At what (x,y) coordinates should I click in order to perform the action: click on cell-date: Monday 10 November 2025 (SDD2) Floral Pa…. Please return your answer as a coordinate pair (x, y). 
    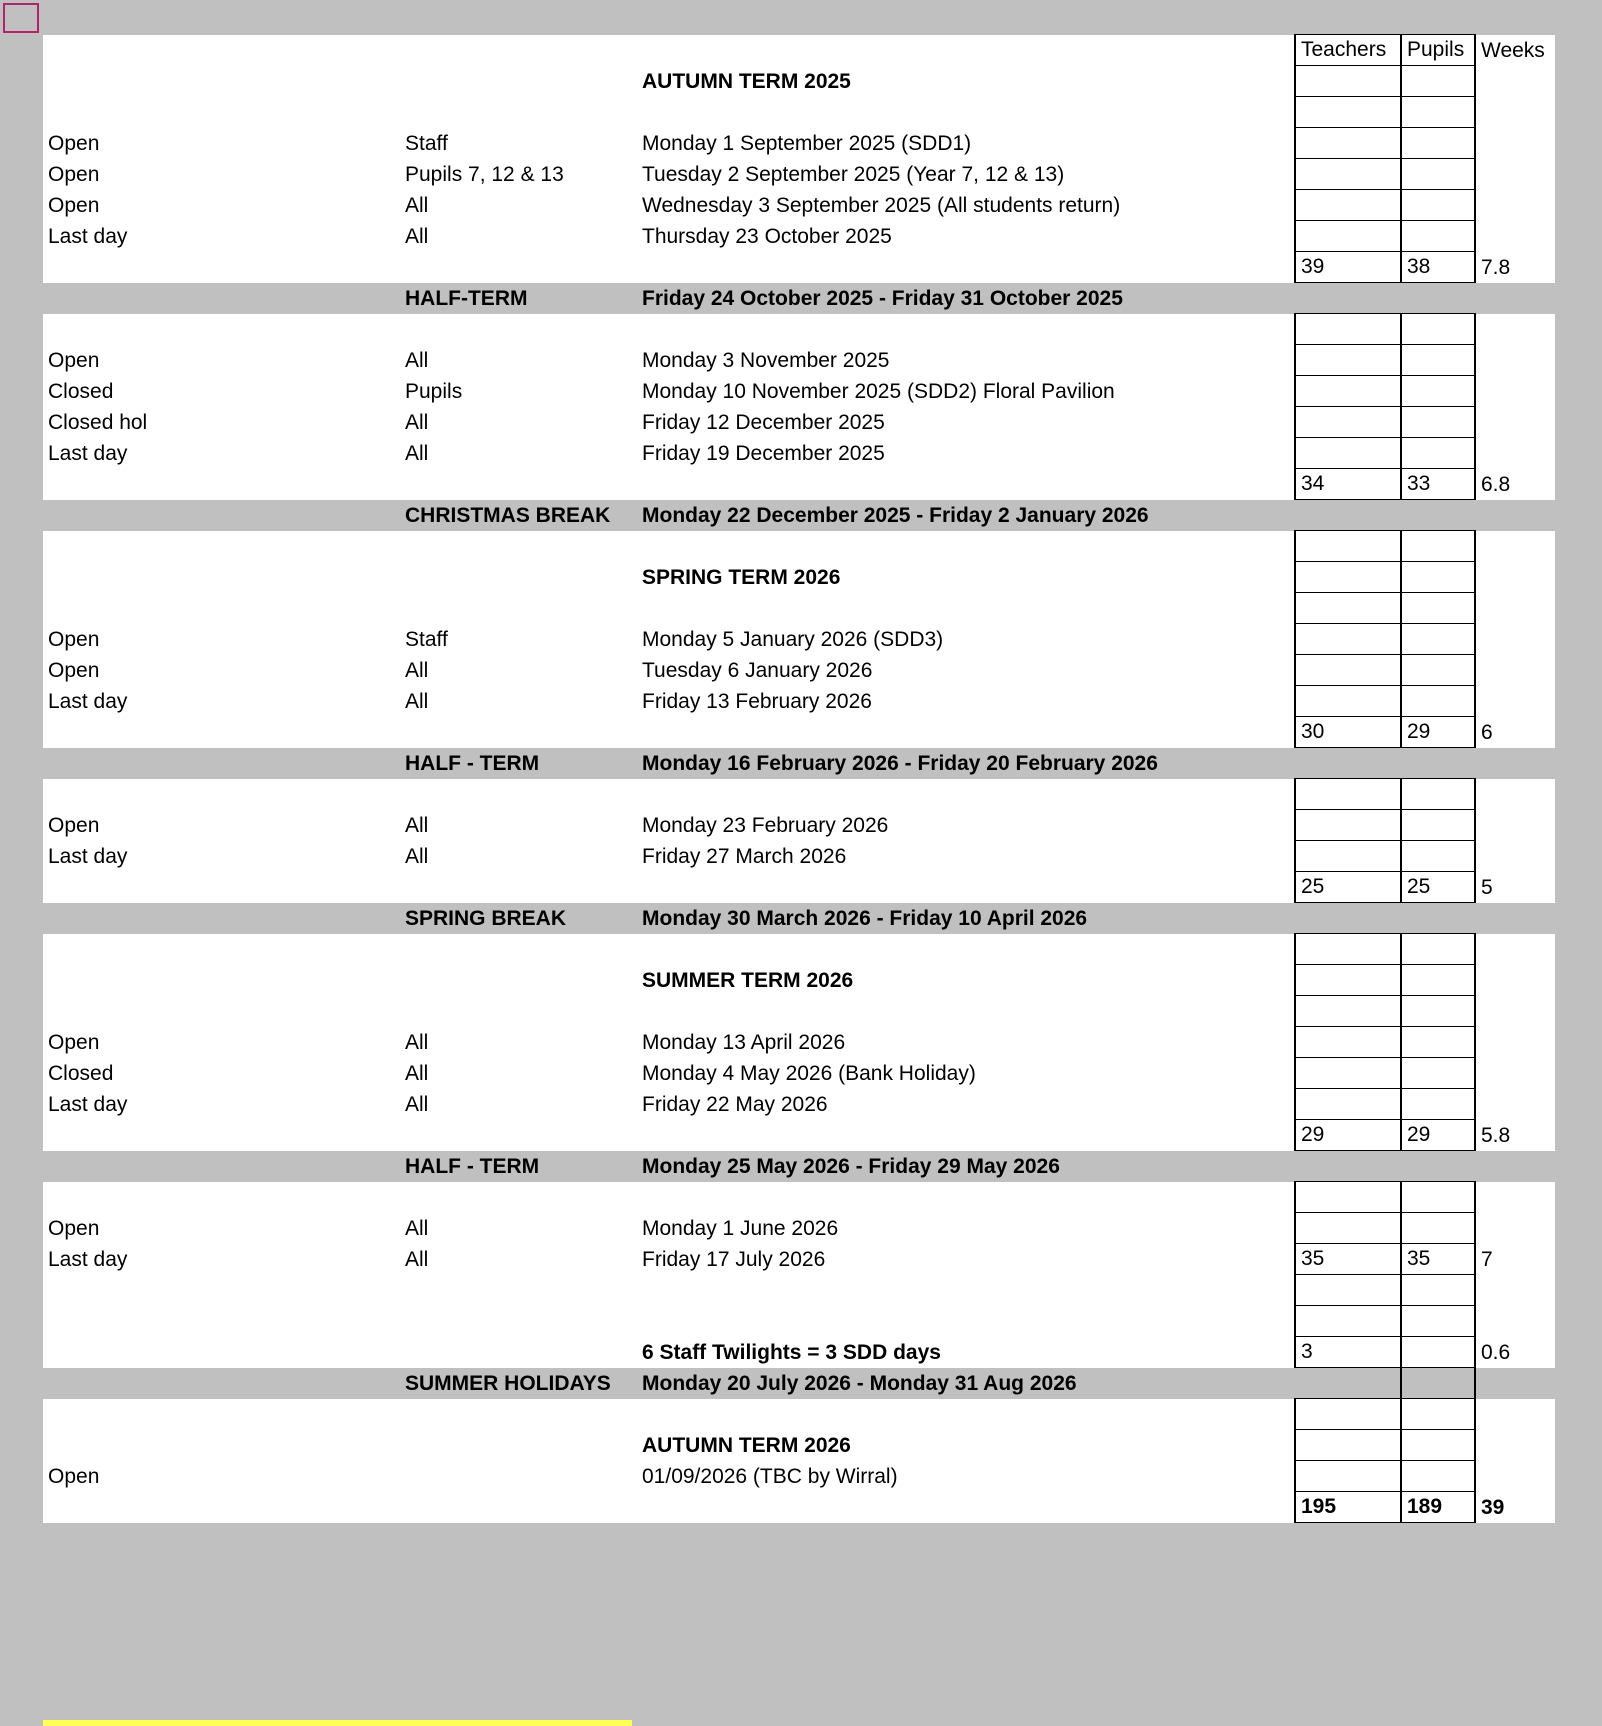
    Looking at the image, I should click on (966, 391).